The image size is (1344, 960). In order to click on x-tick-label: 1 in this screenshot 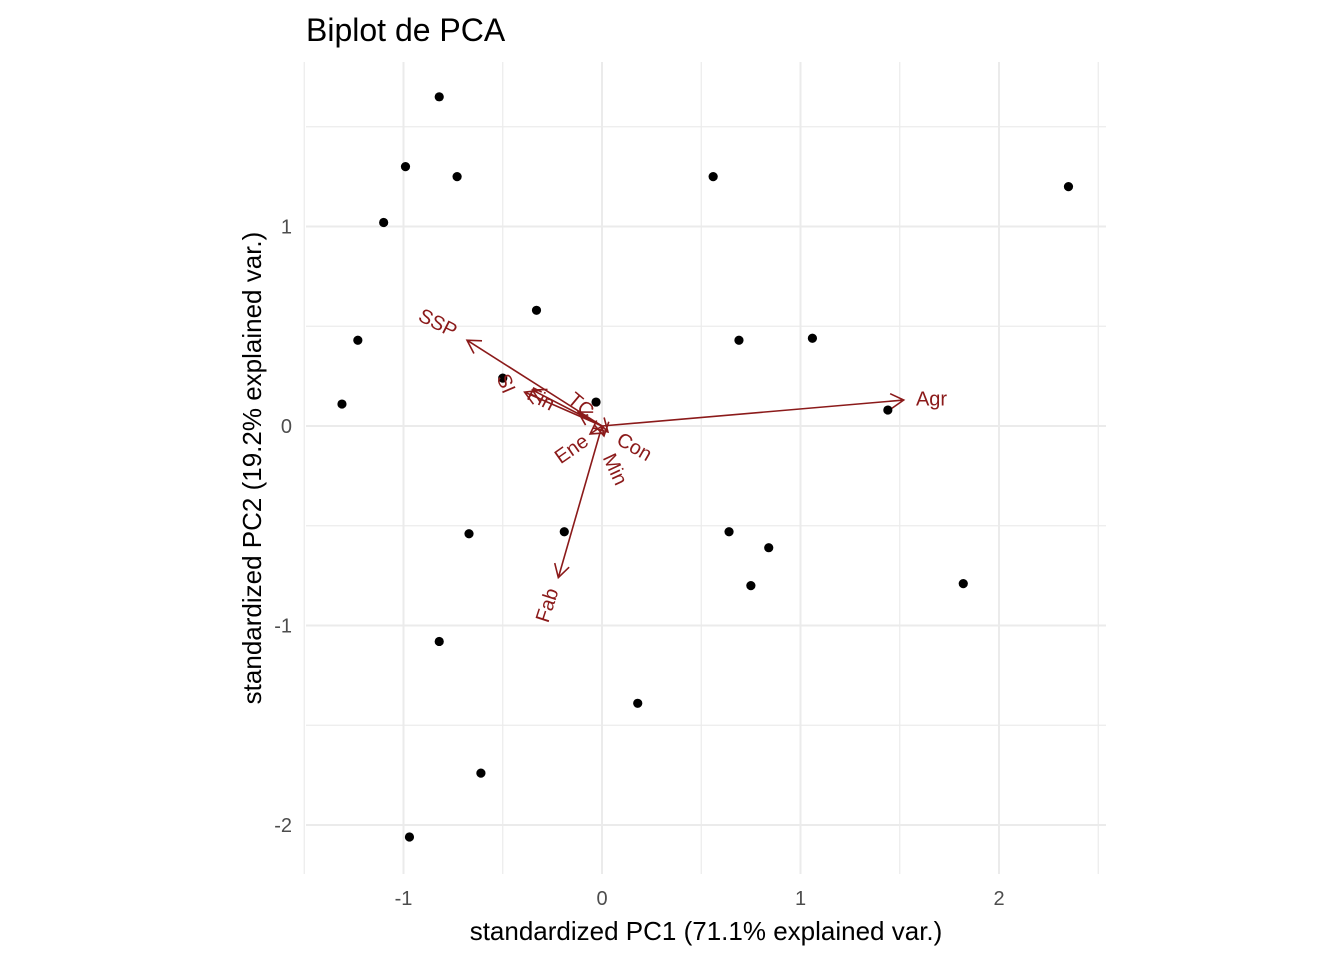, I will do `click(800, 899)`.